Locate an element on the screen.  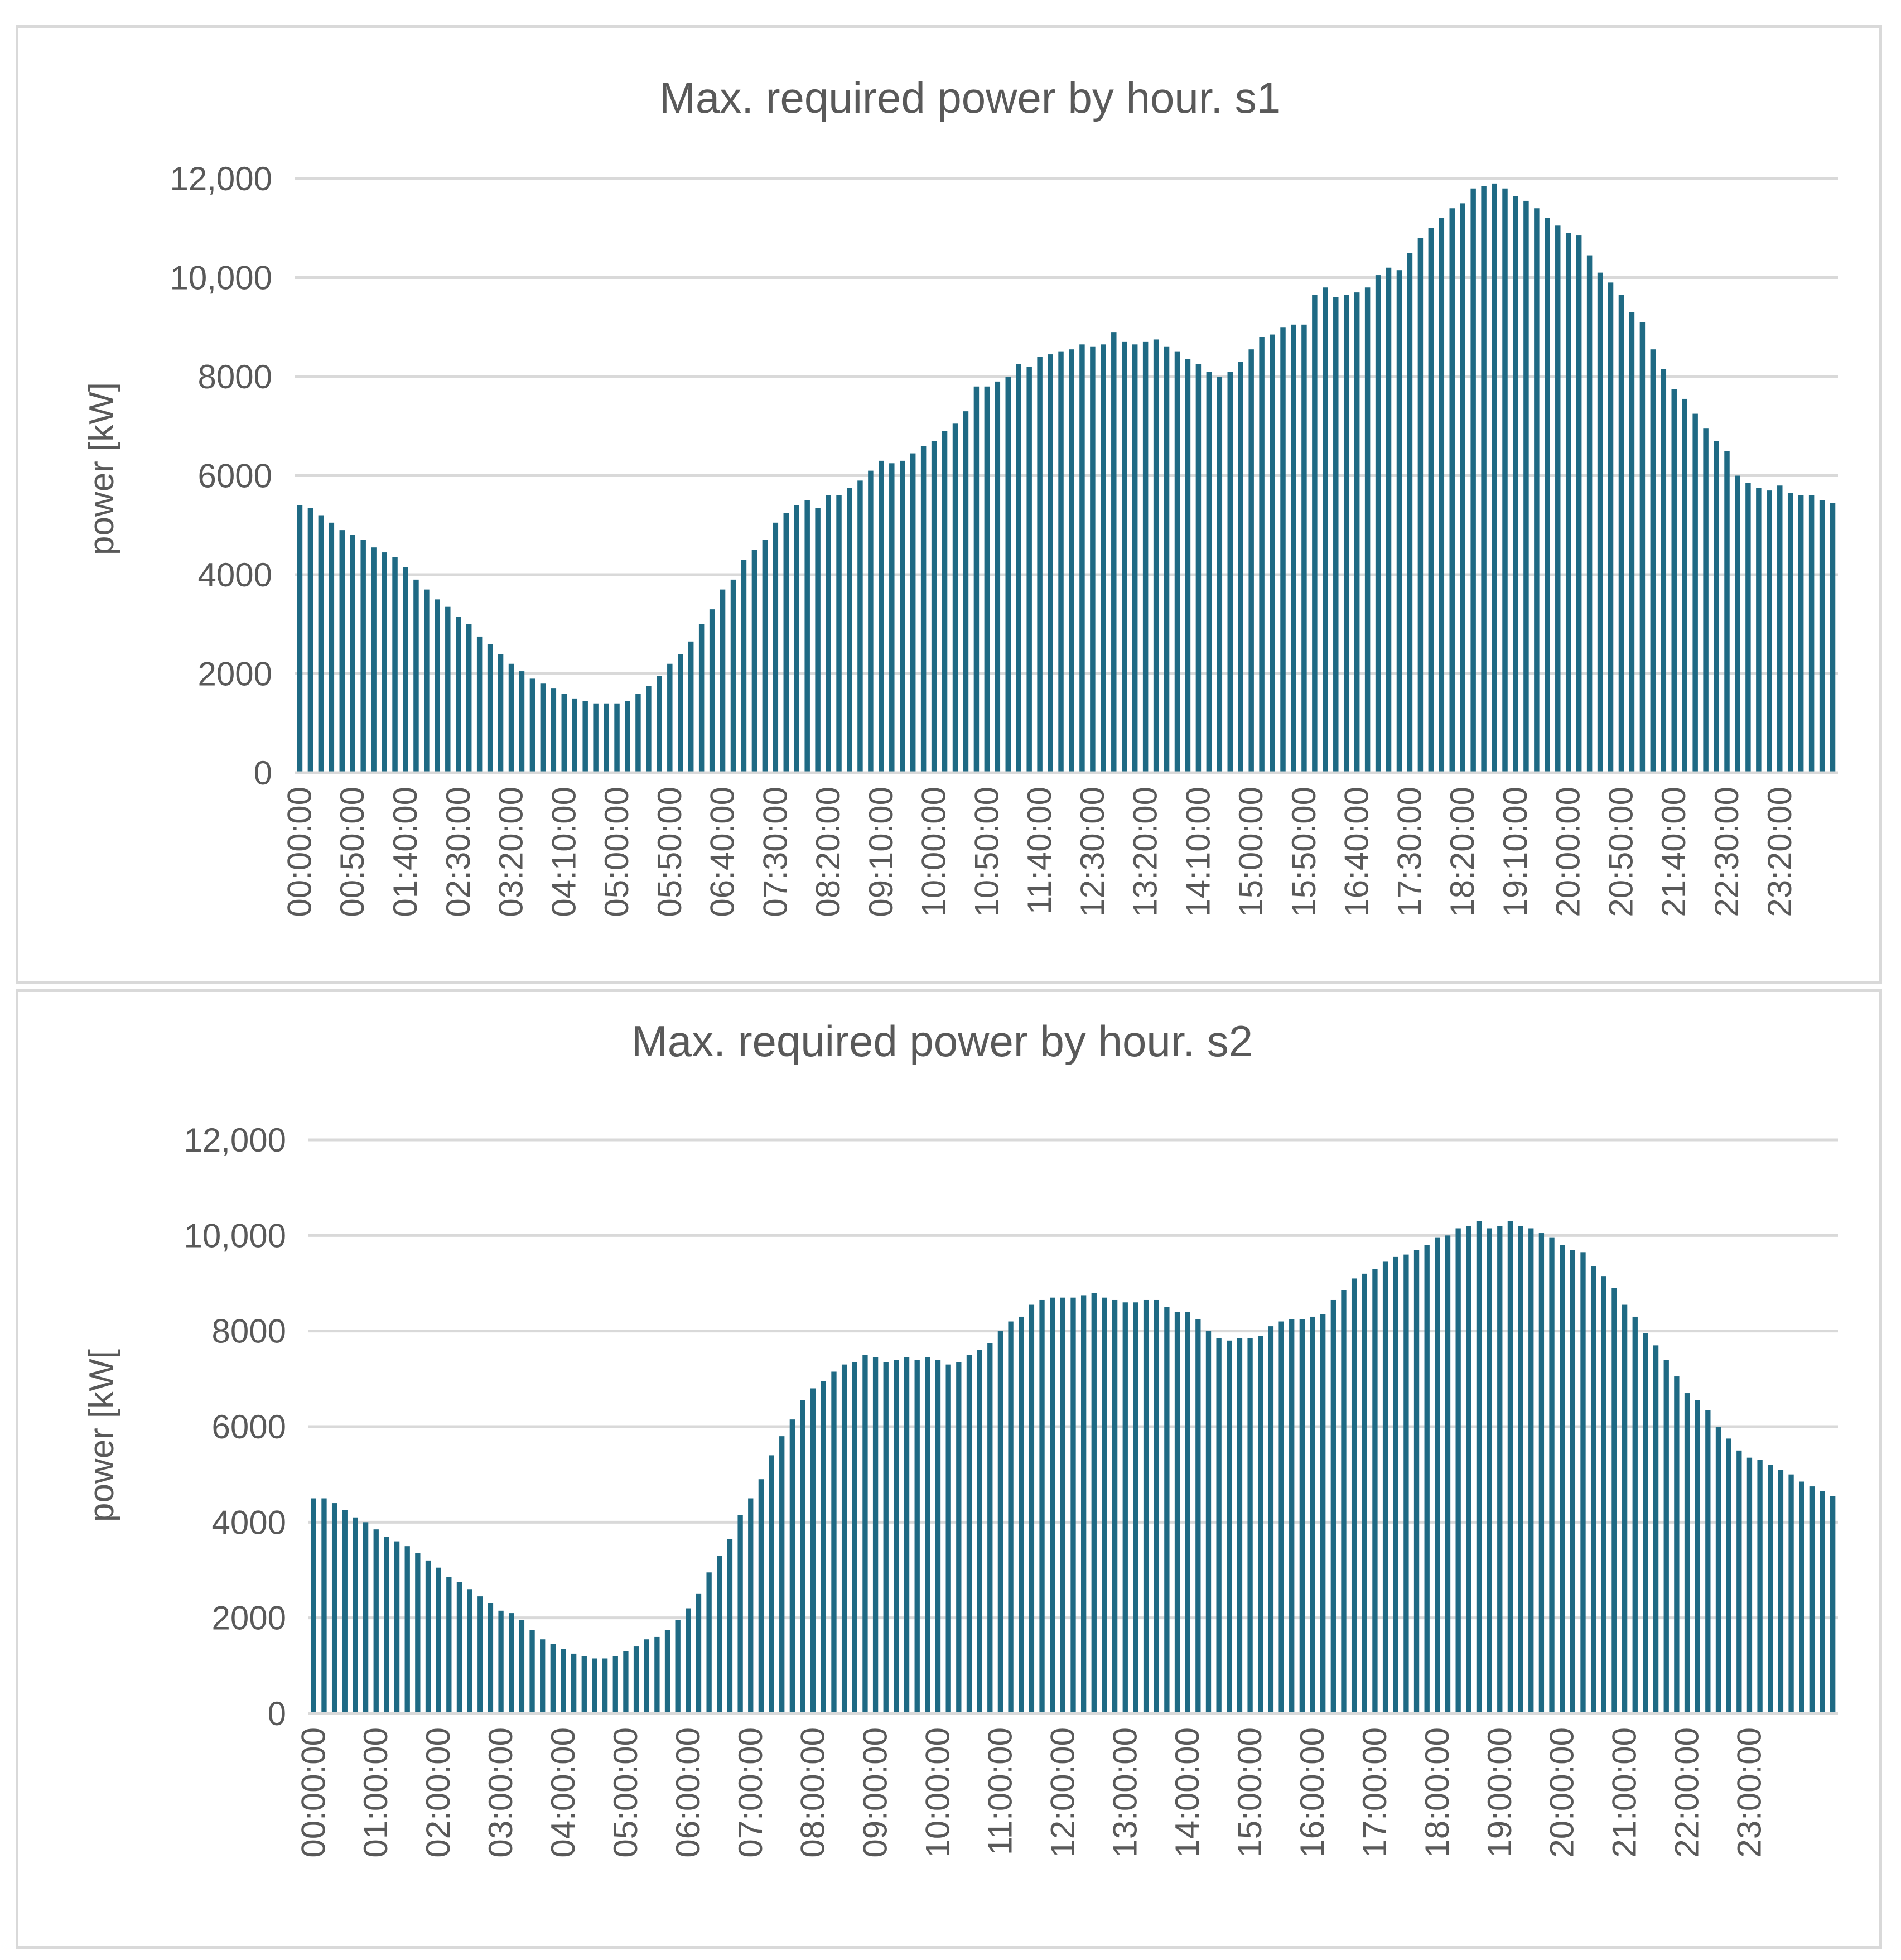
chart-title: Max. required power by hour. s2 is located at coordinates (942, 1041).